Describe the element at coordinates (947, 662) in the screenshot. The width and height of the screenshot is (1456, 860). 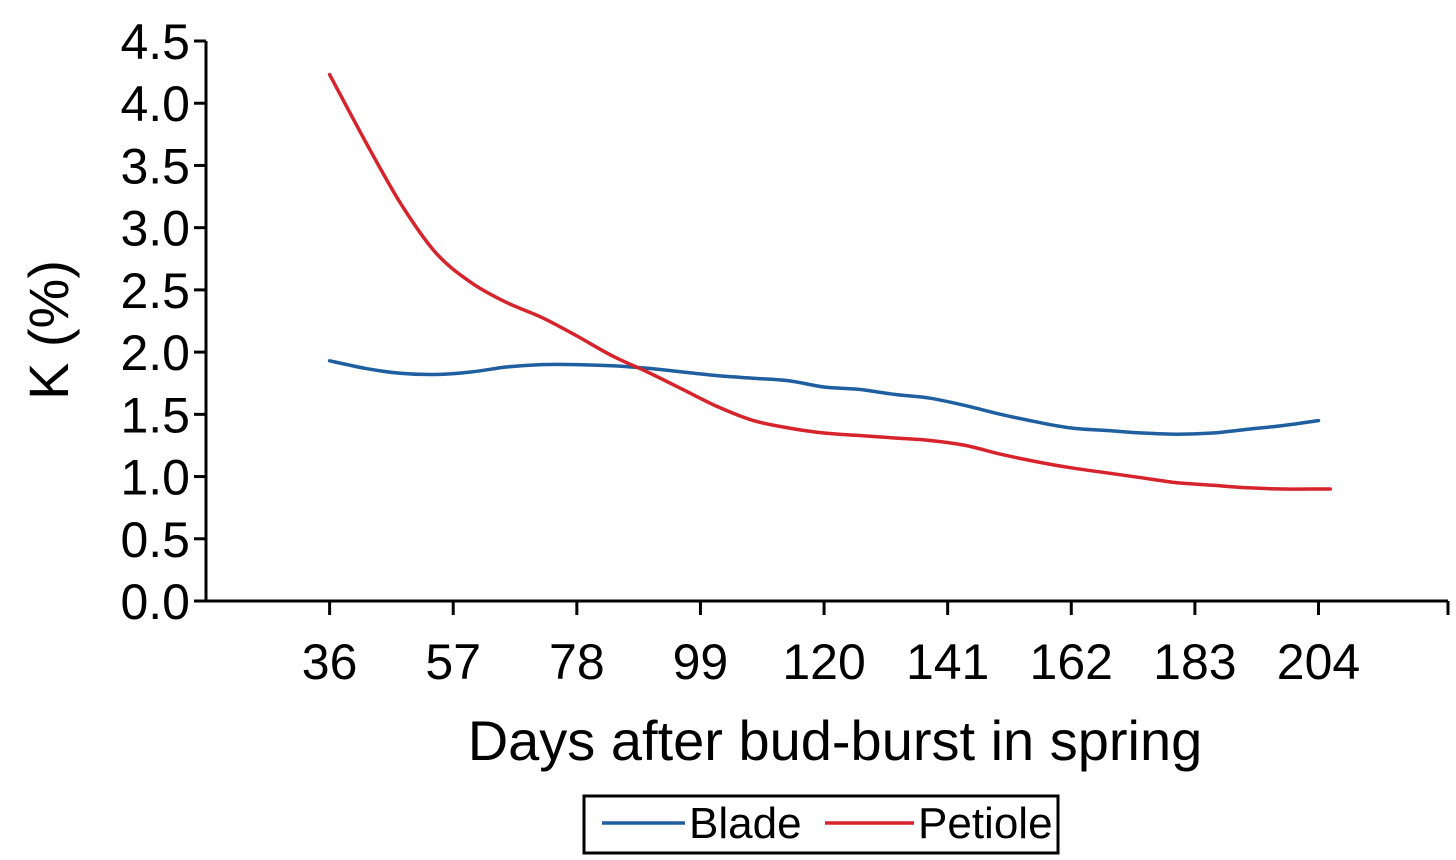
I see `x-tick-label: 141` at that location.